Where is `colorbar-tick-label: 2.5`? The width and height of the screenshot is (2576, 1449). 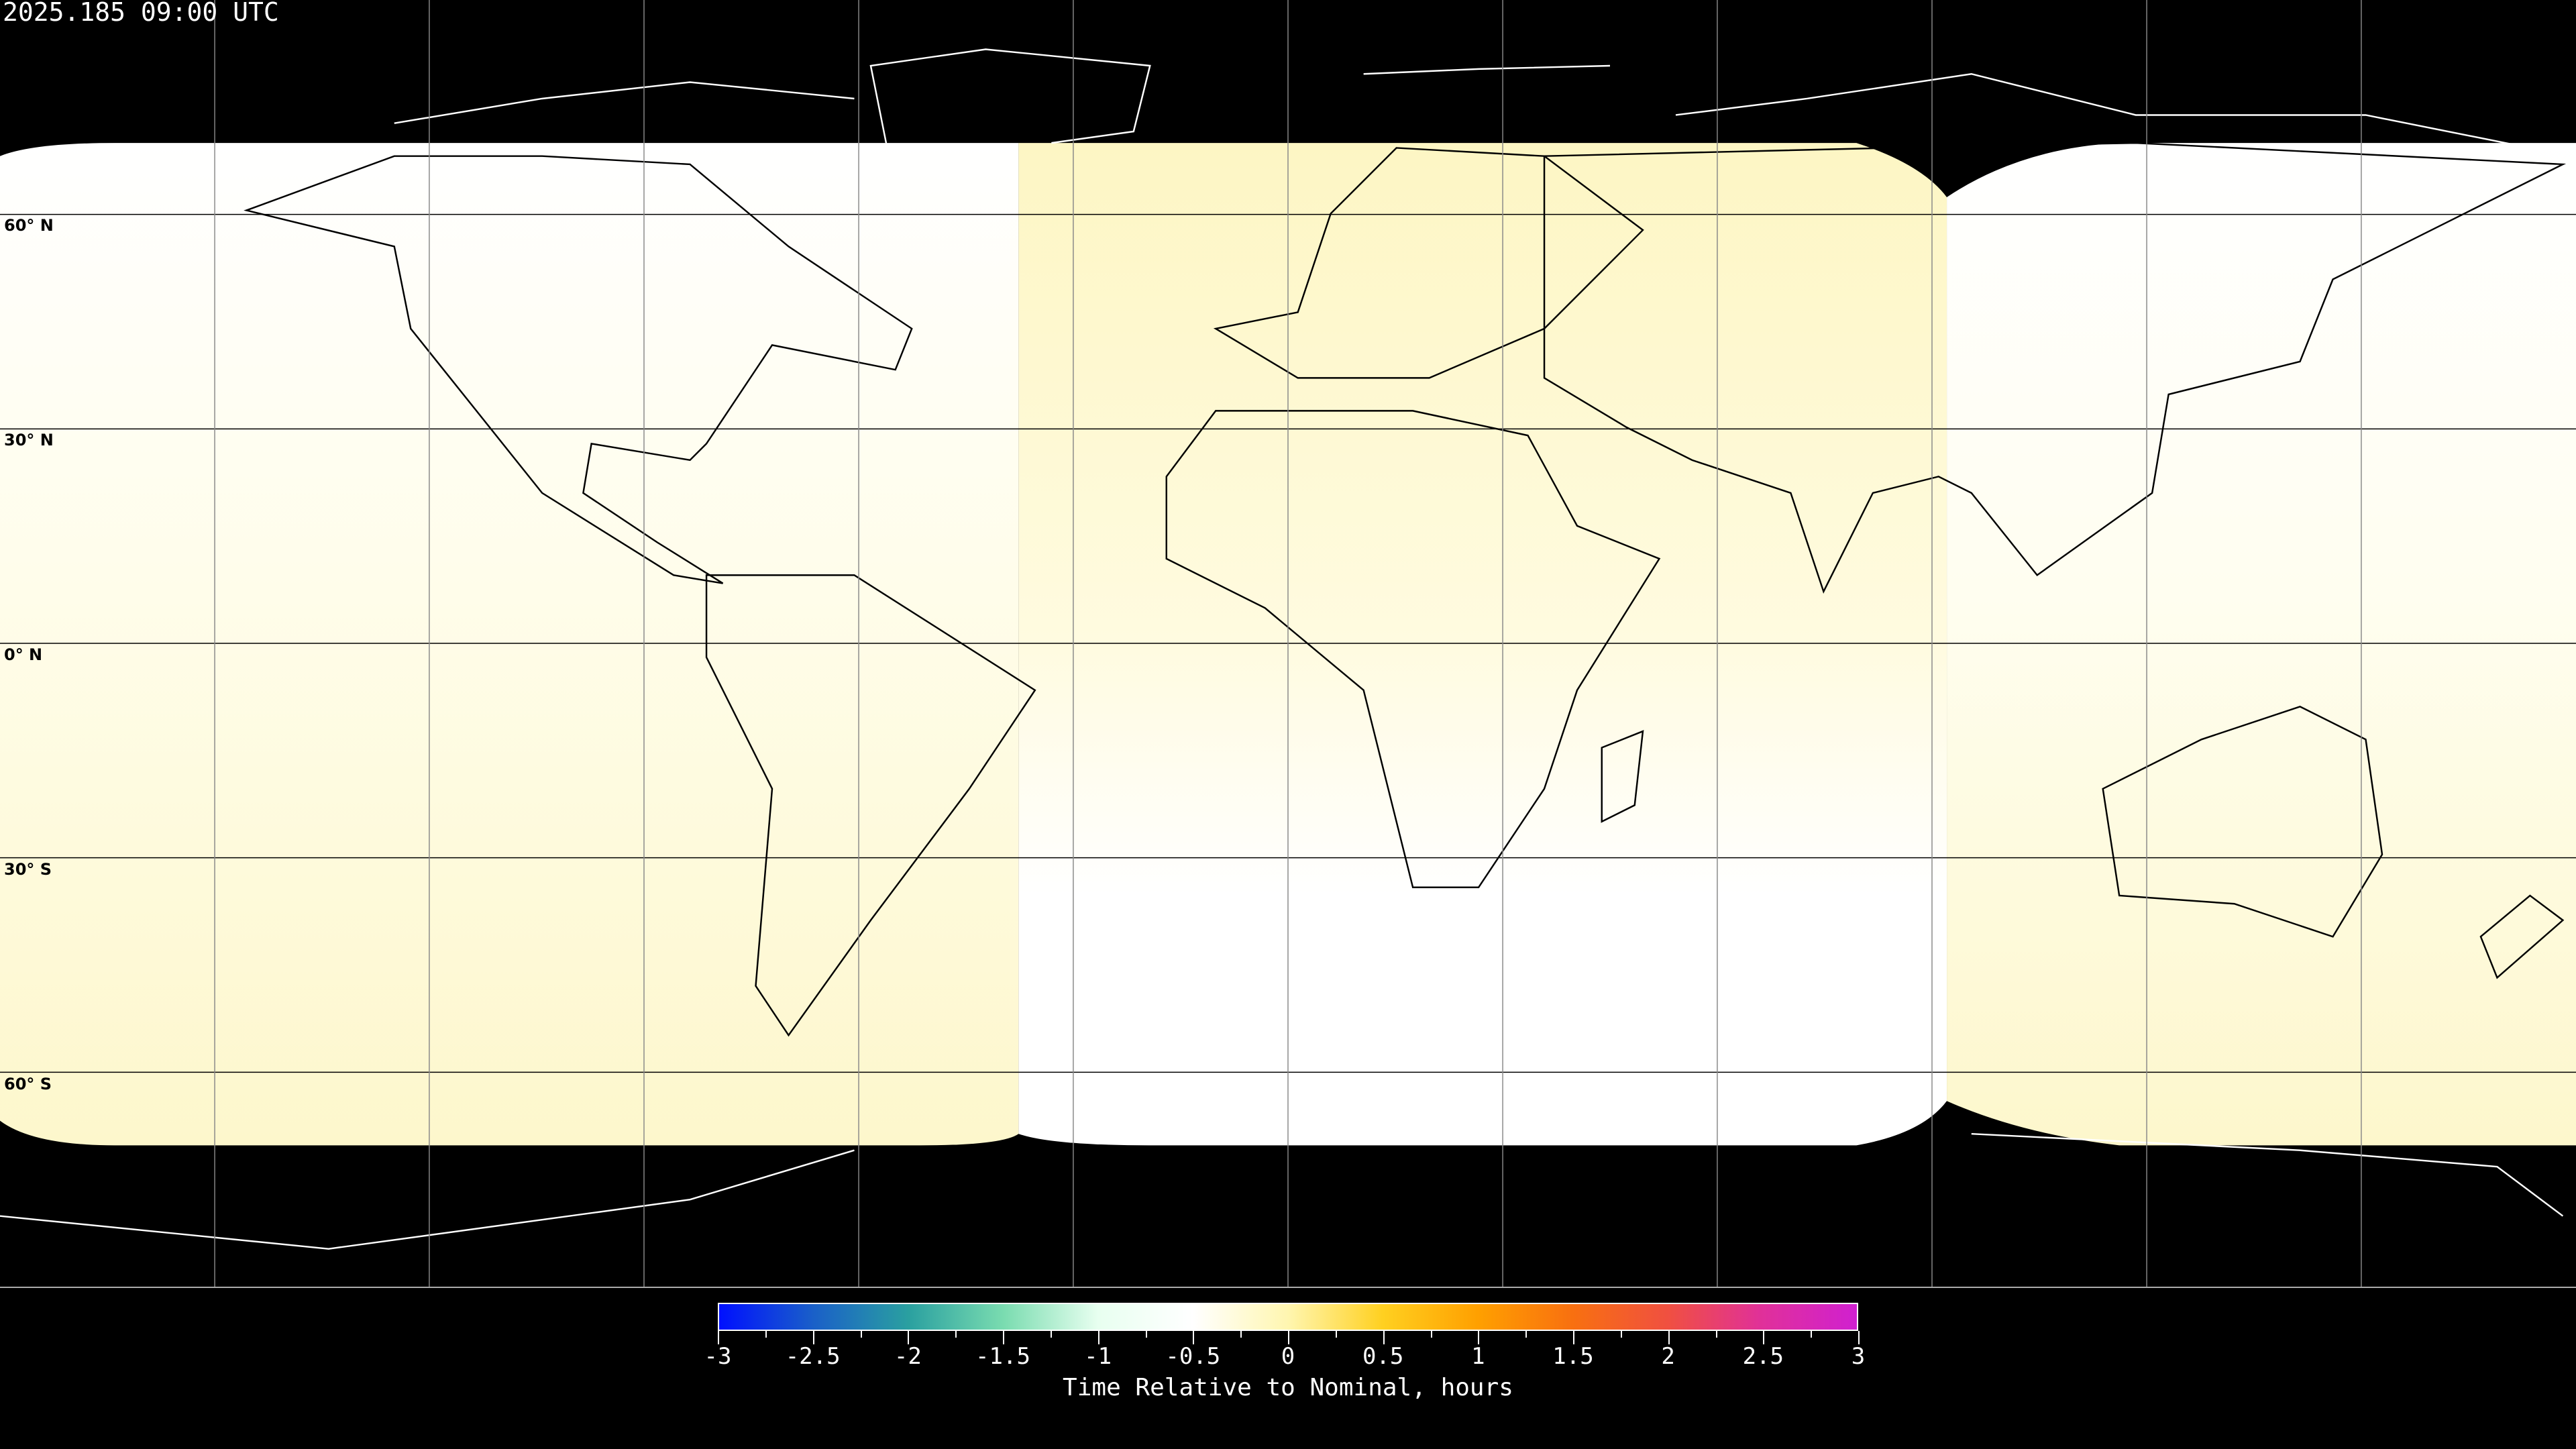 colorbar-tick-label: 2.5 is located at coordinates (1763, 1356).